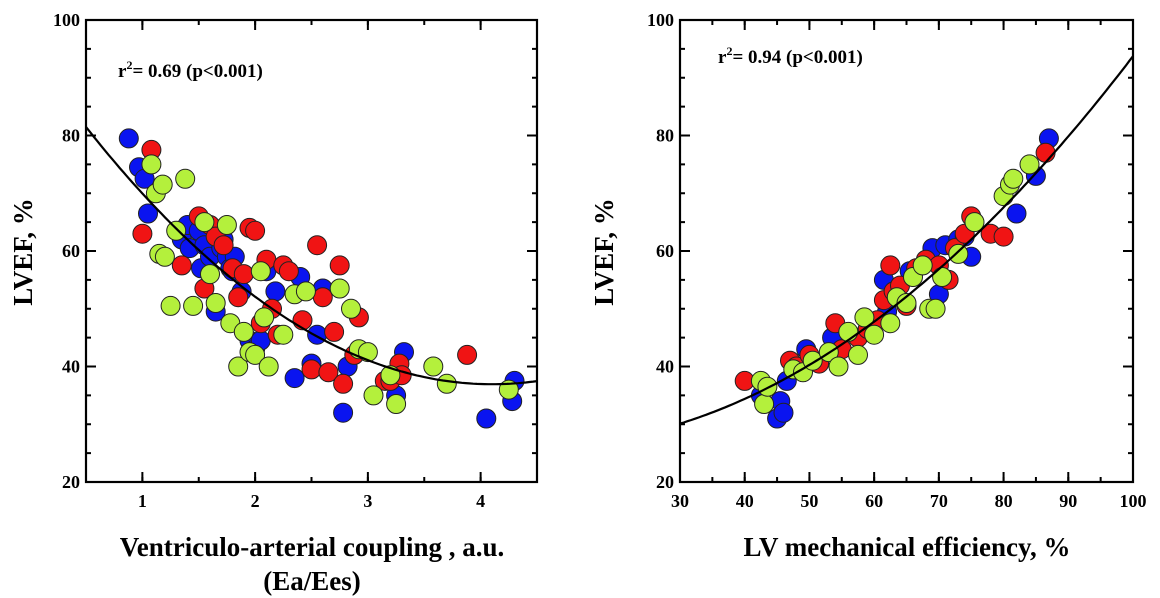  Describe the element at coordinates (71, 482) in the screenshot. I see `left-y-tick-label: 20` at that location.